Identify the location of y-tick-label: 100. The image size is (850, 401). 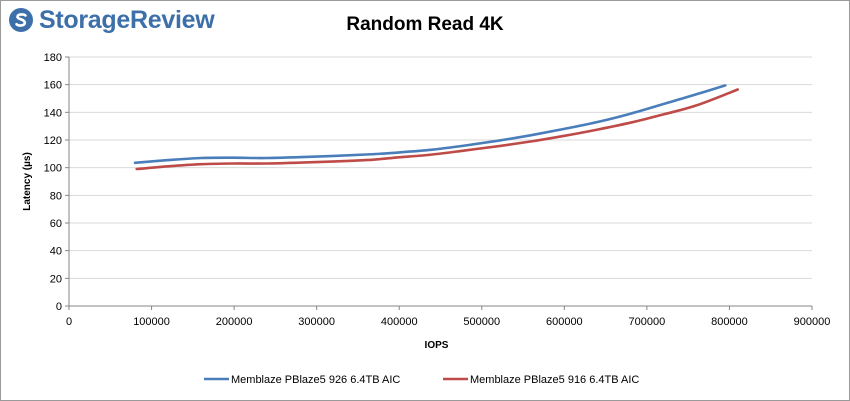
(53, 169).